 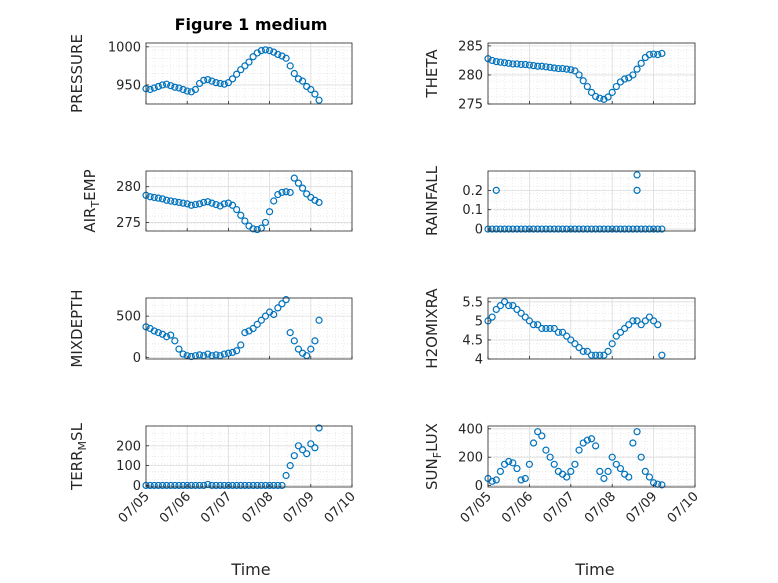 I want to click on subplot-3: 275 280 AIRTEMP, so click(x=217, y=201).